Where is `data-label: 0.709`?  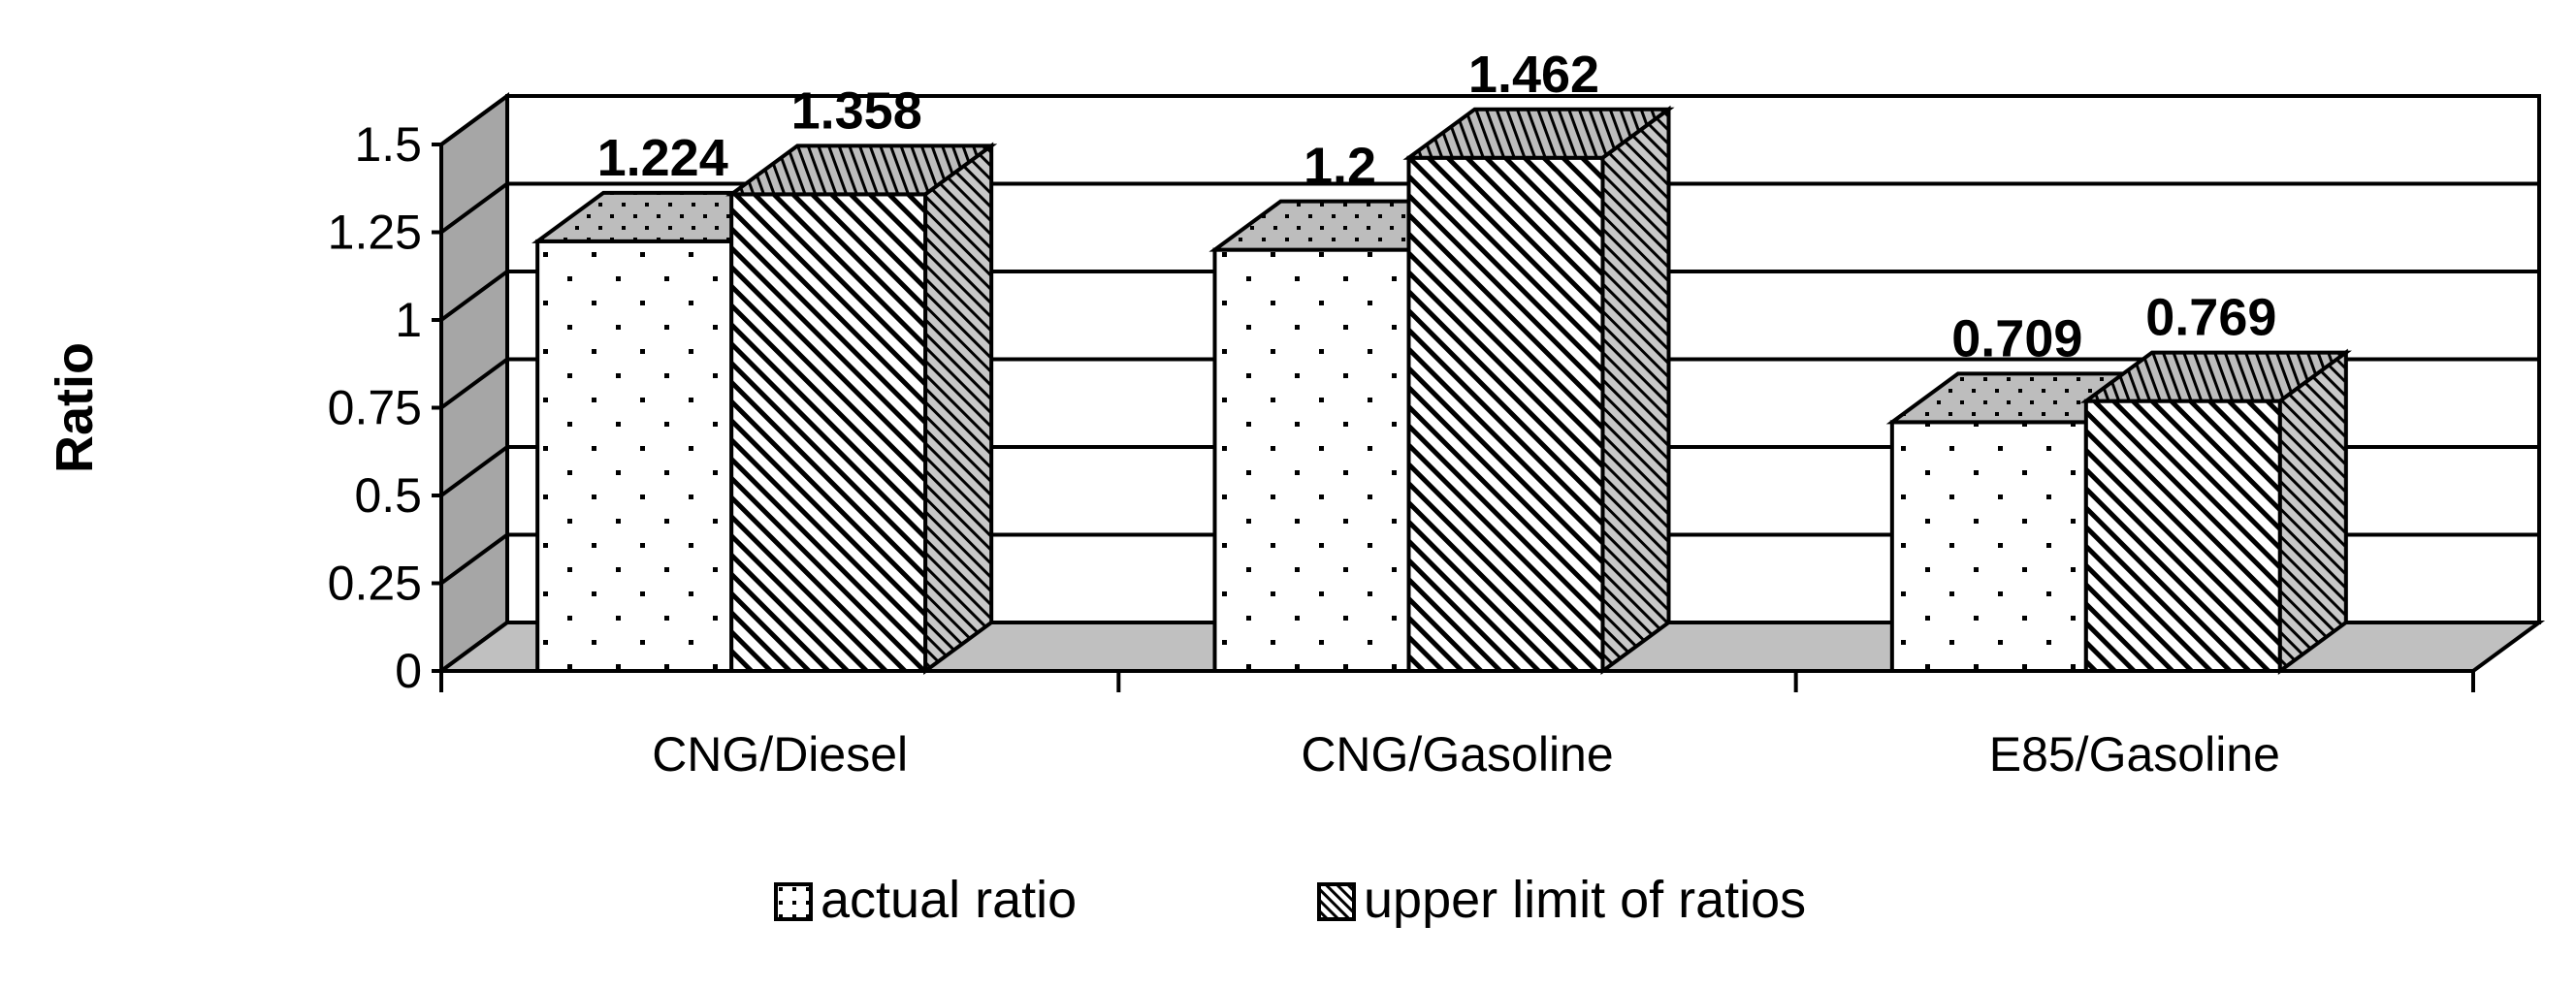 data-label: 0.709 is located at coordinates (2016, 338).